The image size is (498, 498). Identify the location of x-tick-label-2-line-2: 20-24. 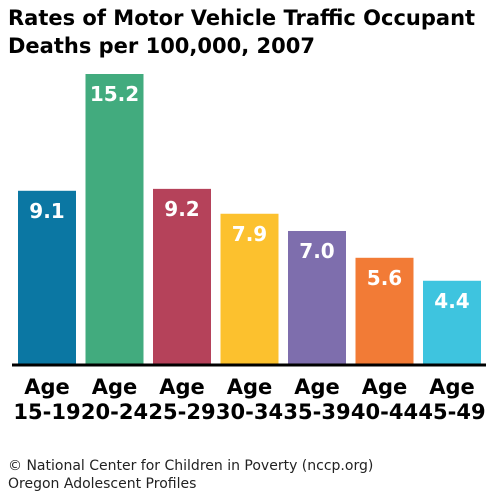
(114, 412).